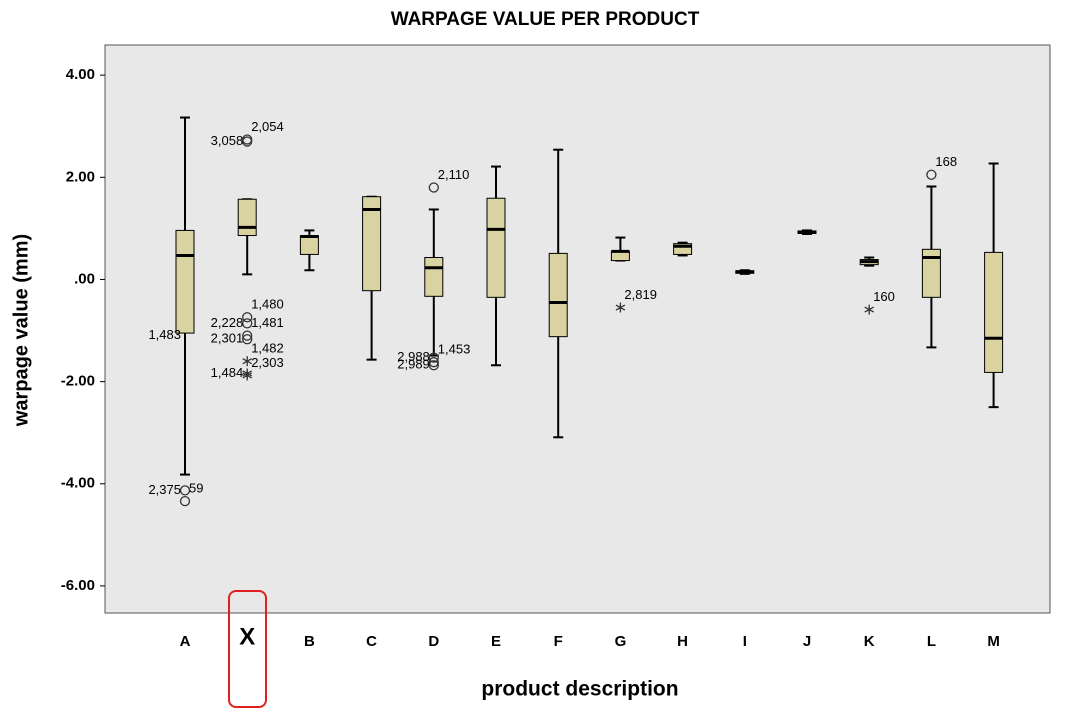 Image resolution: width=1068 pixels, height=709 pixels. I want to click on outlier-label: 2,110, so click(454, 174).